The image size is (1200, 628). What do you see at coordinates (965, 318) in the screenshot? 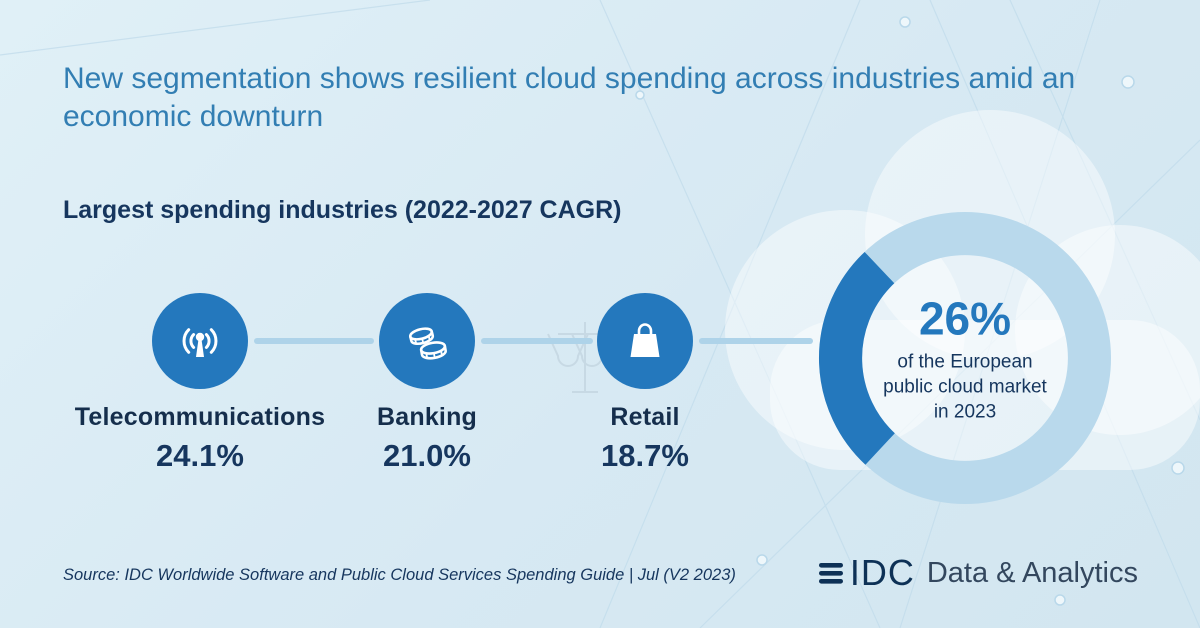
I see `donut-value: 26%` at bounding box center [965, 318].